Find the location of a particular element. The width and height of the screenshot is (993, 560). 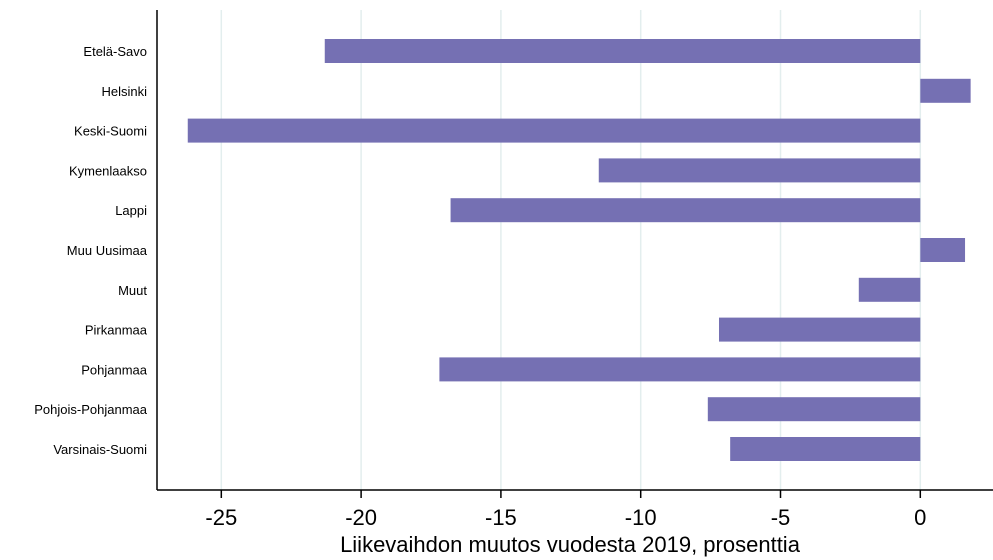

x-tick-label: -5 is located at coordinates (781, 517).